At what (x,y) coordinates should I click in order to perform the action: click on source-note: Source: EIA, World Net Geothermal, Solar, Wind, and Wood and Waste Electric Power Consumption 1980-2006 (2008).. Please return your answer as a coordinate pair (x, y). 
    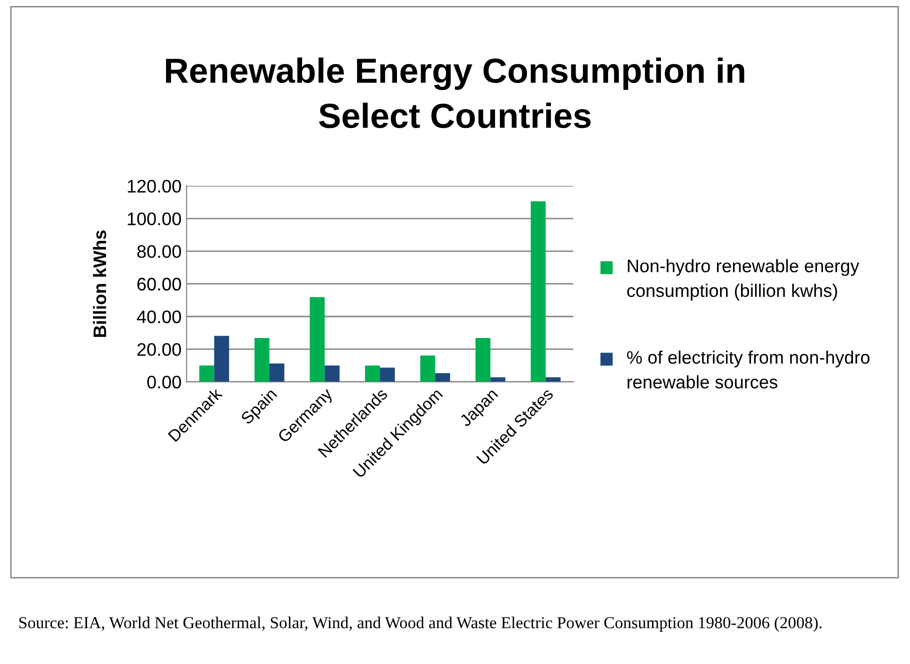
    Looking at the image, I should click on (420, 624).